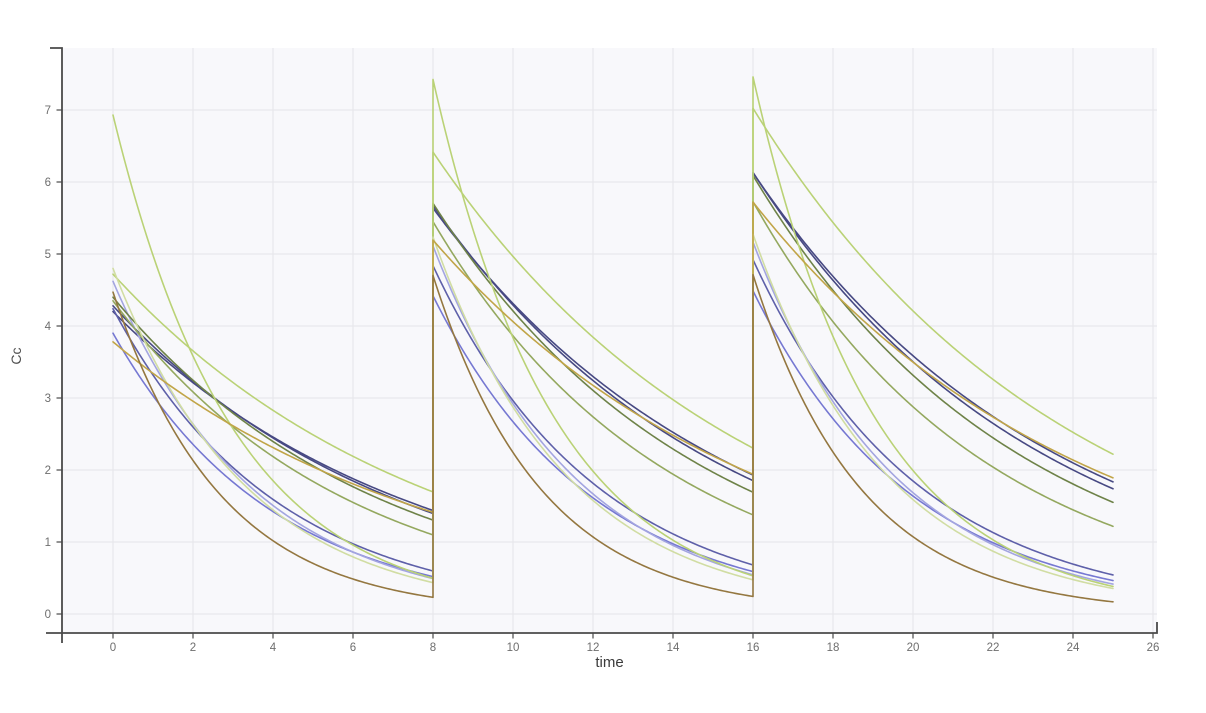 This screenshot has width=1206, height=713. I want to click on y-axis-title: Cc, so click(16, 356).